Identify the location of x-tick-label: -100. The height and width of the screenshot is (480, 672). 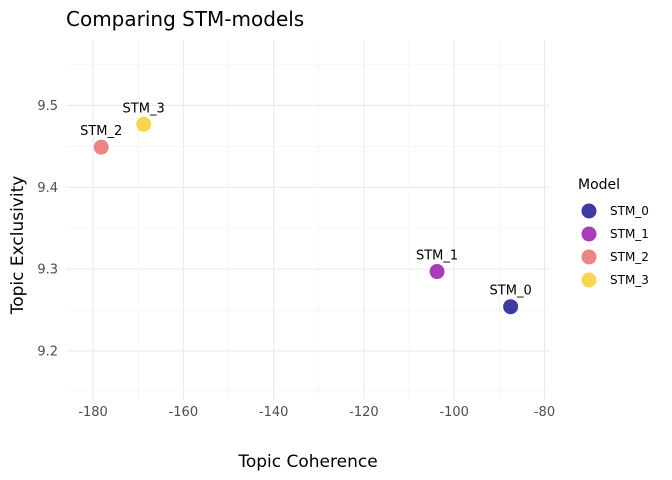
(454, 412).